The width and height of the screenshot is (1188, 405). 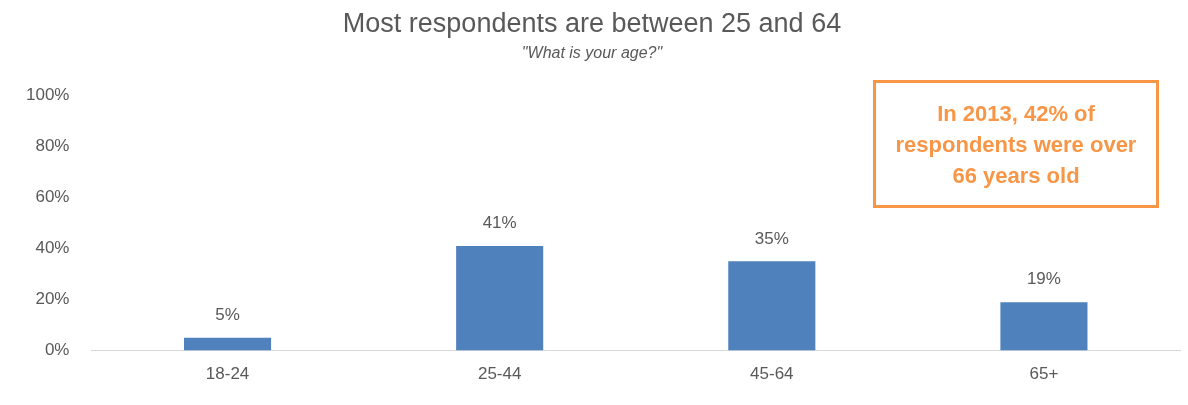 What do you see at coordinates (48, 95) in the screenshot?
I see `y-tick-label: 100%` at bounding box center [48, 95].